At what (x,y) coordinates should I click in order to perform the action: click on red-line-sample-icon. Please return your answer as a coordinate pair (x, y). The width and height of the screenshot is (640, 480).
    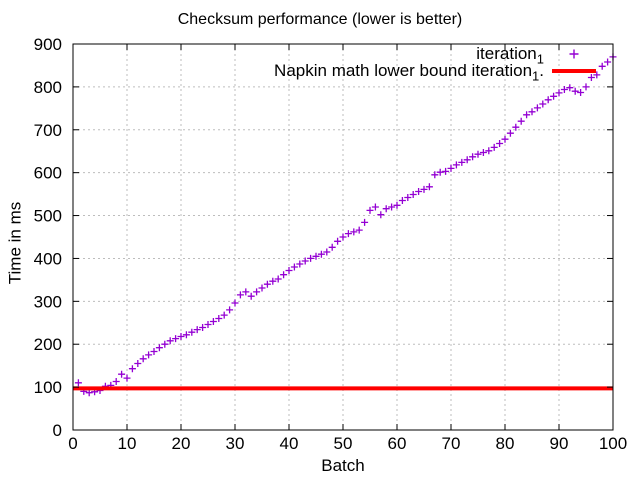
    Looking at the image, I should click on (574, 70).